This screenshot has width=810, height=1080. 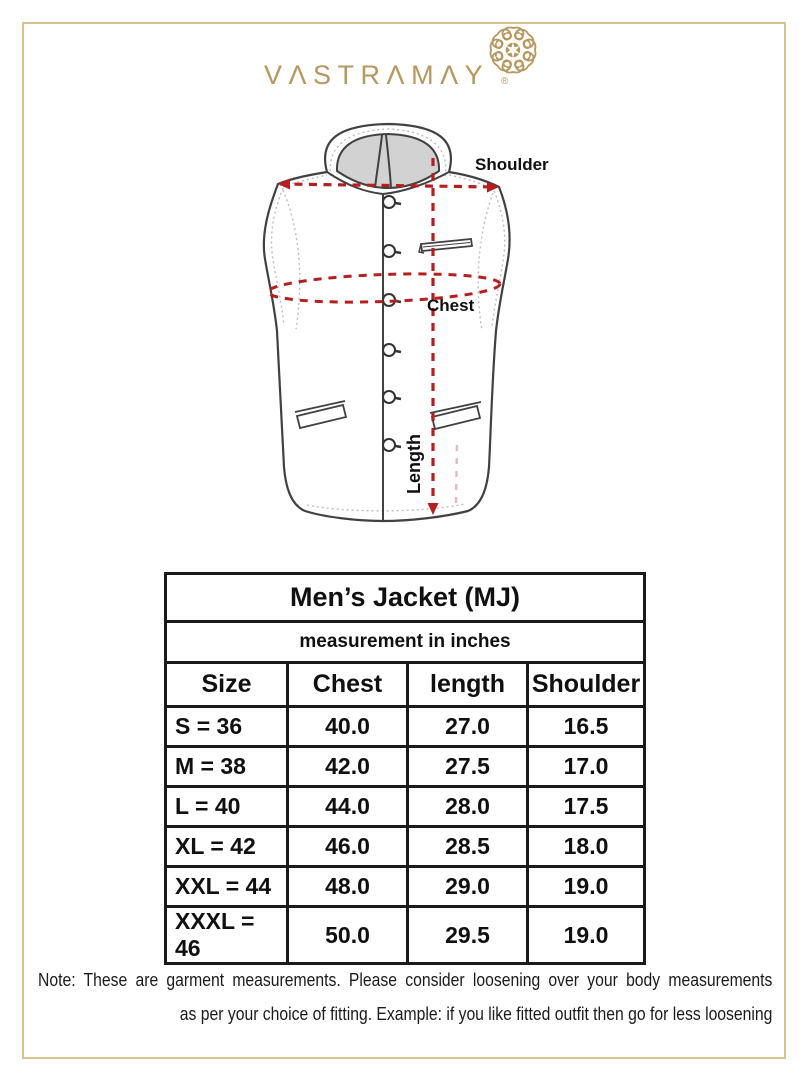 I want to click on size-chart-subtitle: measurement in inches, so click(x=405, y=642).